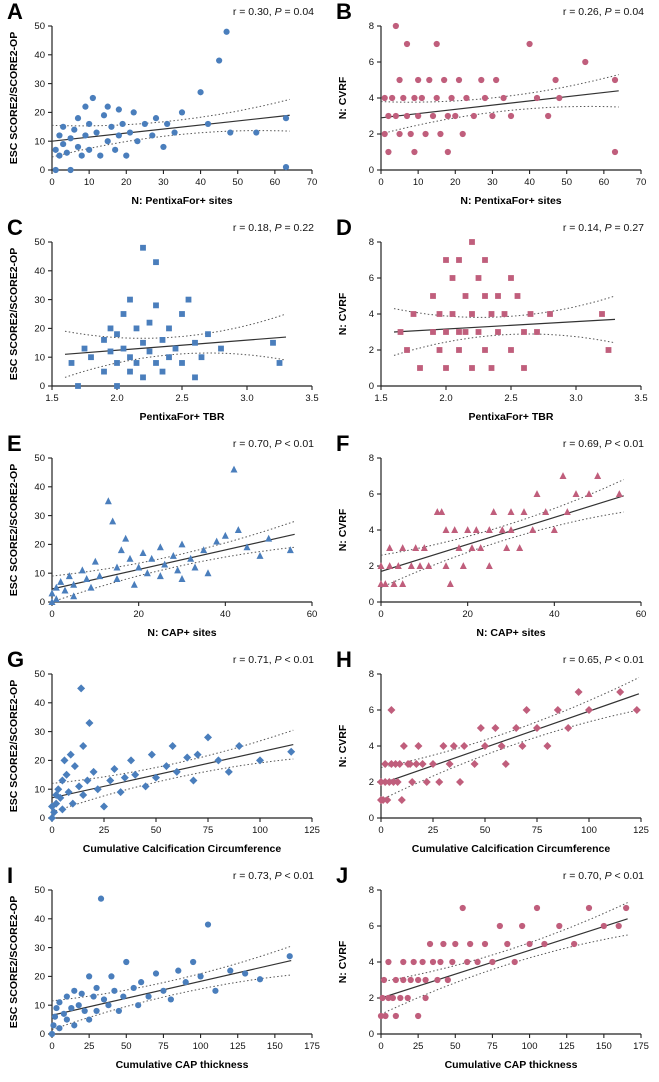  What do you see at coordinates (116, 398) in the screenshot?
I see `x-tick-label: 2.0` at bounding box center [116, 398].